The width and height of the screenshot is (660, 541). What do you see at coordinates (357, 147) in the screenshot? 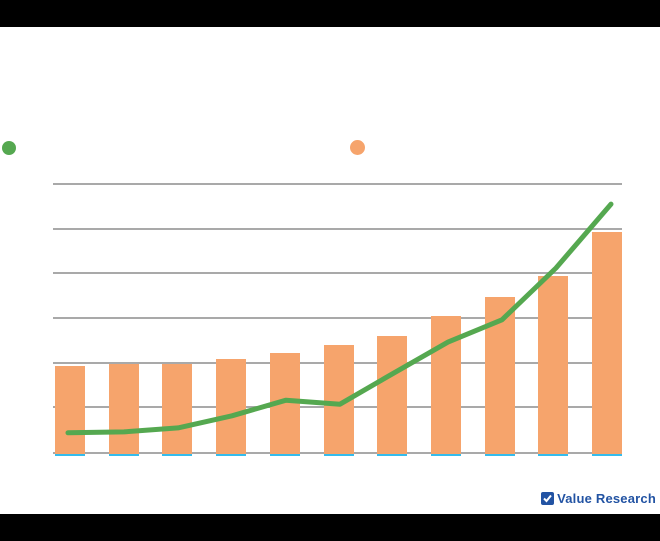
I see `bar-series-legend-dot-icon` at bounding box center [357, 147].